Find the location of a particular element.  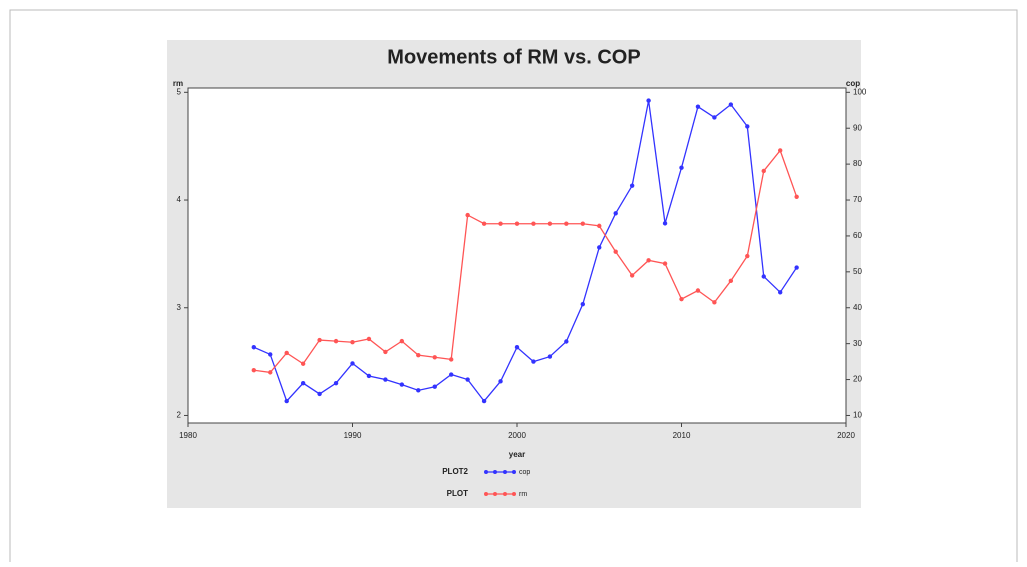

legend-label: rm is located at coordinates (523, 494).